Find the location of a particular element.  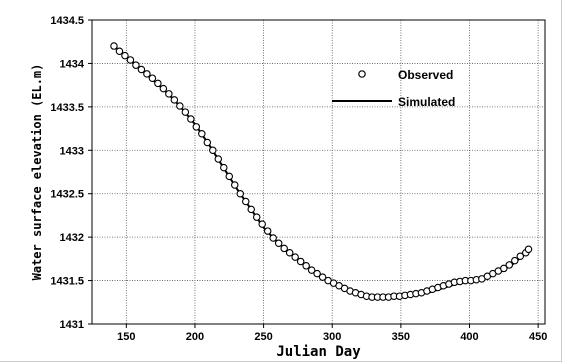

y-tick-label: 1431 is located at coordinates (72, 325).